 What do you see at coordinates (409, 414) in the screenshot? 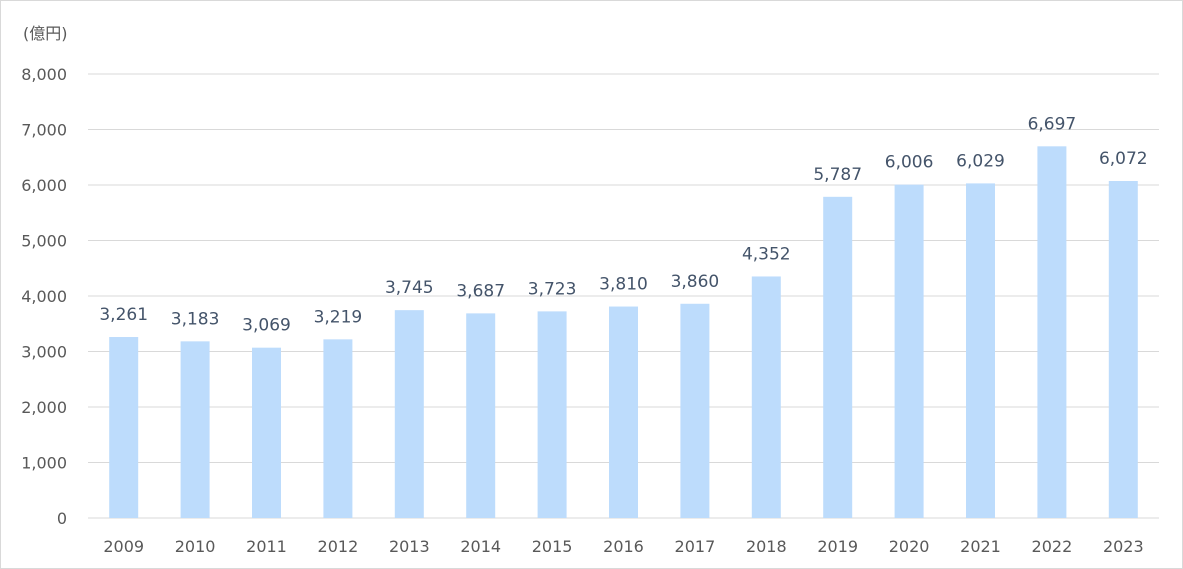
I see `bar-2013` at bounding box center [409, 414].